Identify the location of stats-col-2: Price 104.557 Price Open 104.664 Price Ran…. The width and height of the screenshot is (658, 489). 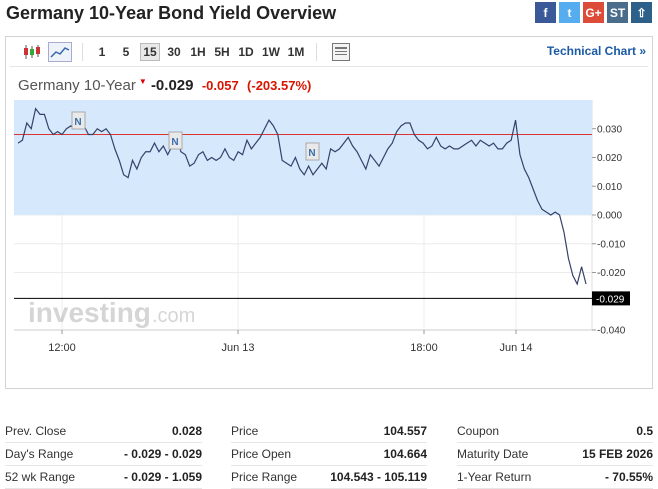
(329, 454).